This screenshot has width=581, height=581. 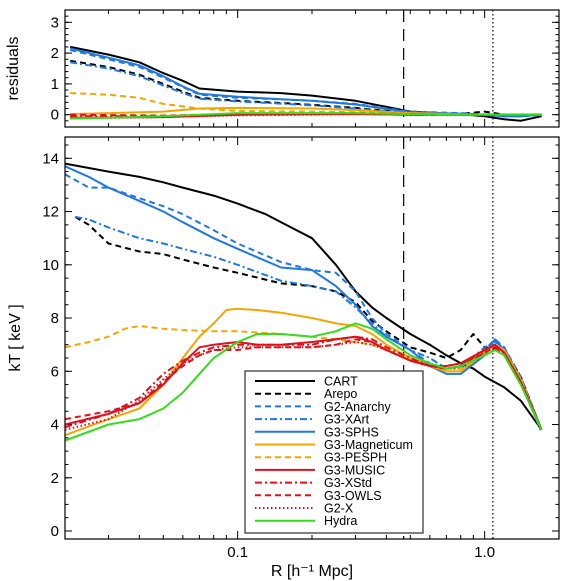 What do you see at coordinates (351, 432) in the screenshot?
I see `legend-label: G3-SPHS` at bounding box center [351, 432].